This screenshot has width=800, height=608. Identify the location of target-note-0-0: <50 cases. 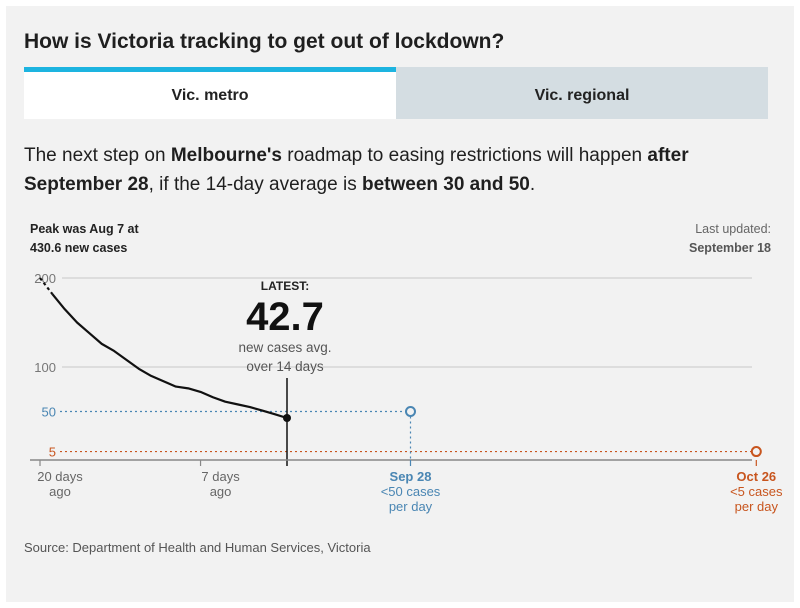
(411, 491).